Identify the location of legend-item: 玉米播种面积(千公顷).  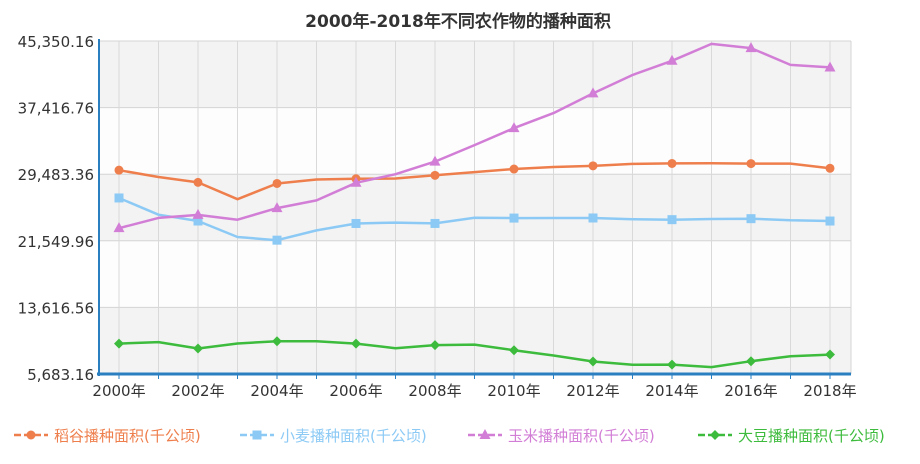
(561, 436).